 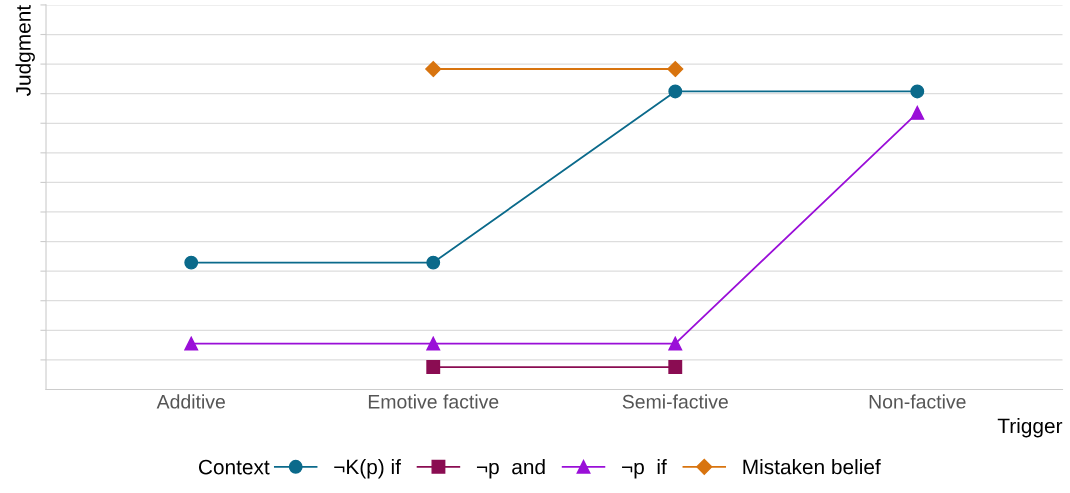 What do you see at coordinates (190, 401) in the screenshot?
I see `x-tick-label: Additive` at bounding box center [190, 401].